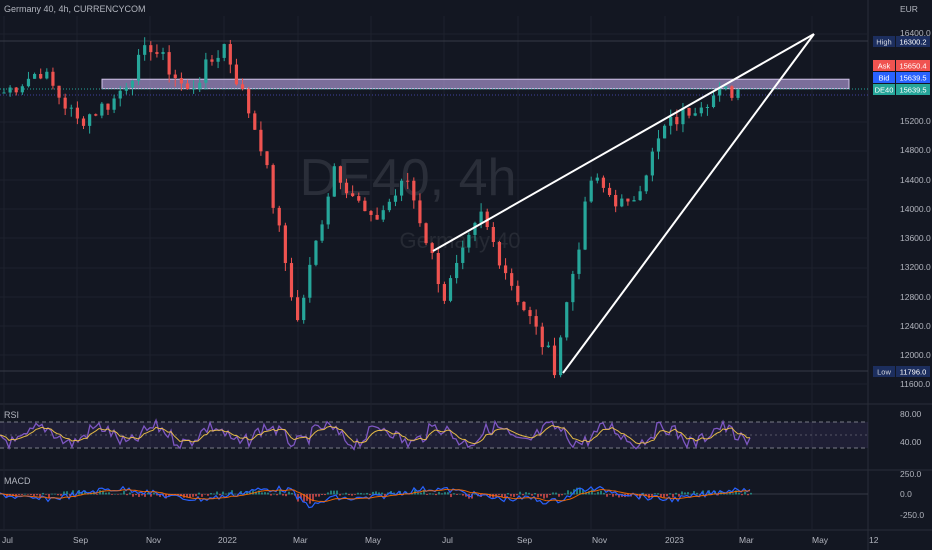 The height and width of the screenshot is (550, 932). I want to click on macd-pane: MACD, so click(434, 492).